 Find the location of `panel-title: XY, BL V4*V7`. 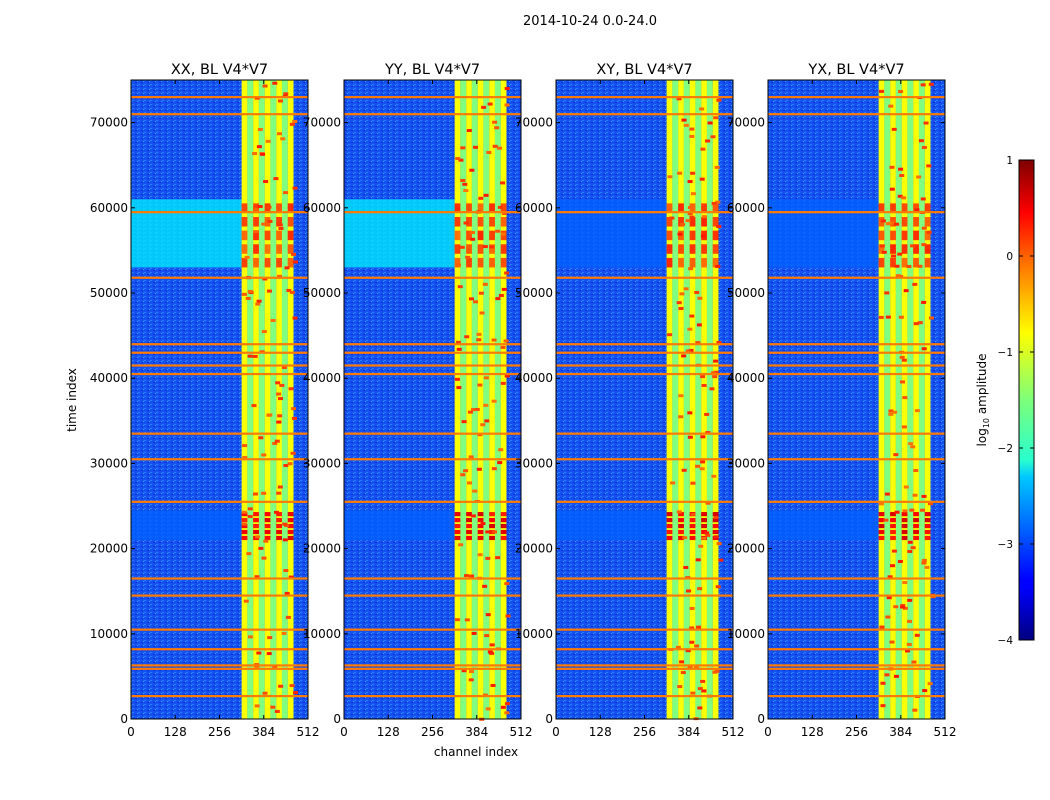

panel-title: XY, BL V4*V7 is located at coordinates (644, 70).